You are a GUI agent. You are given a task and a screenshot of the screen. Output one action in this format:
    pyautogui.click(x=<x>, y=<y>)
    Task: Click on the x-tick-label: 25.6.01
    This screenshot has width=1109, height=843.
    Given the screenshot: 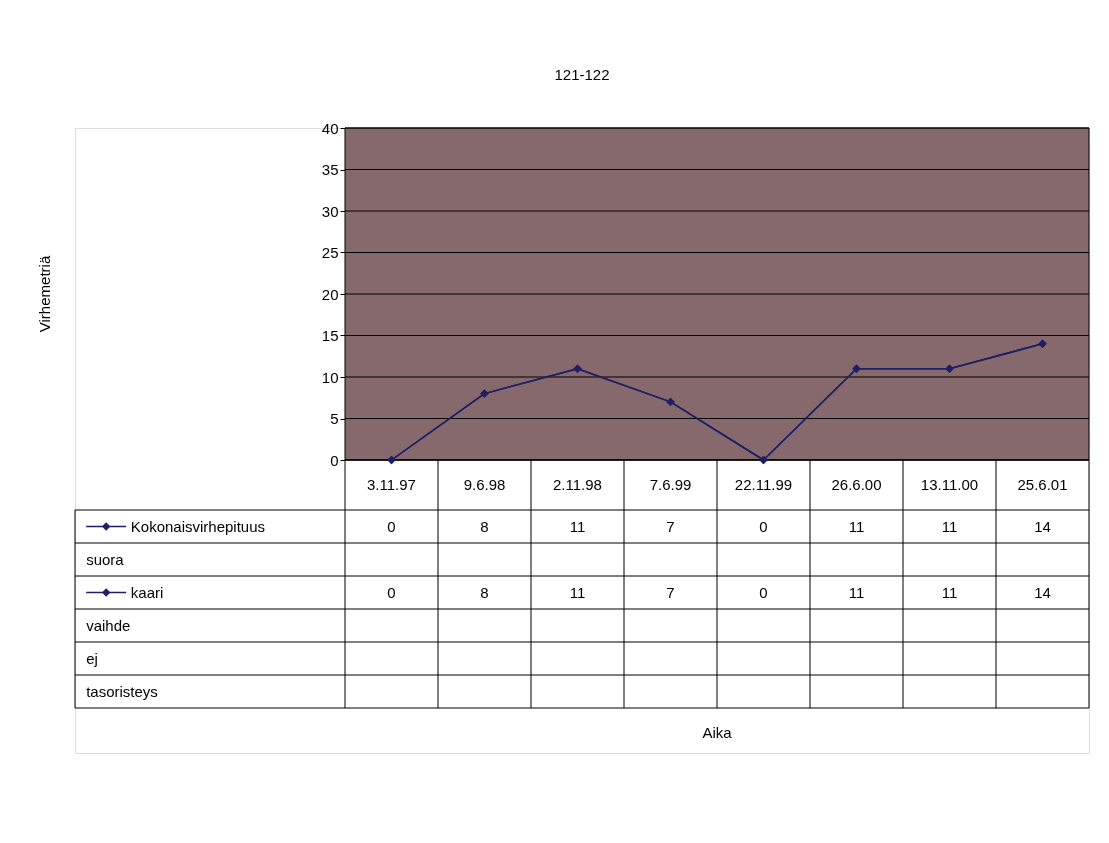 What is the action you would take?
    pyautogui.click(x=1042, y=484)
    